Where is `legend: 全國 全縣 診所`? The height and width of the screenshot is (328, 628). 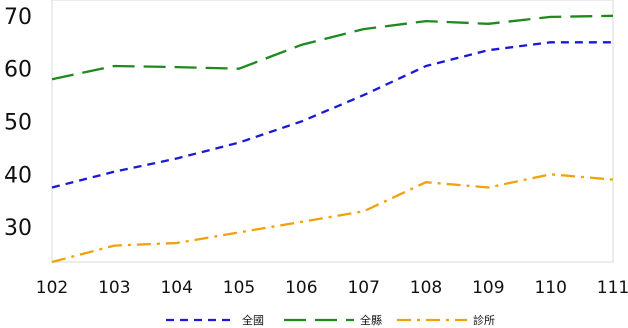
legend: 全國 全縣 診所 is located at coordinates (330, 320).